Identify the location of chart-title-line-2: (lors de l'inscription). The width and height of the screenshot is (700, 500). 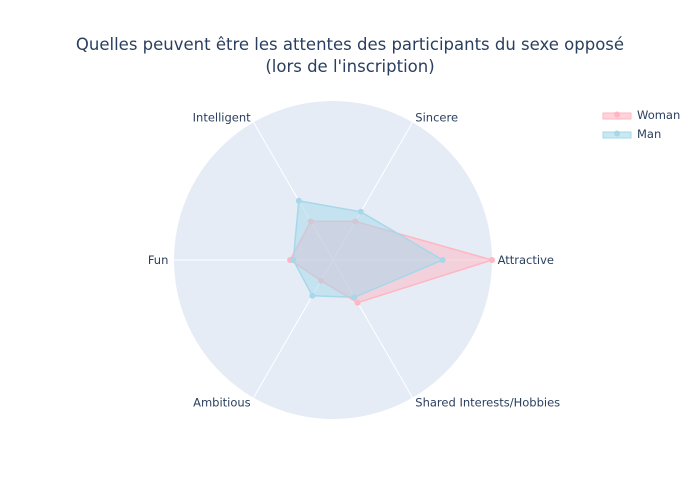
(349, 66).